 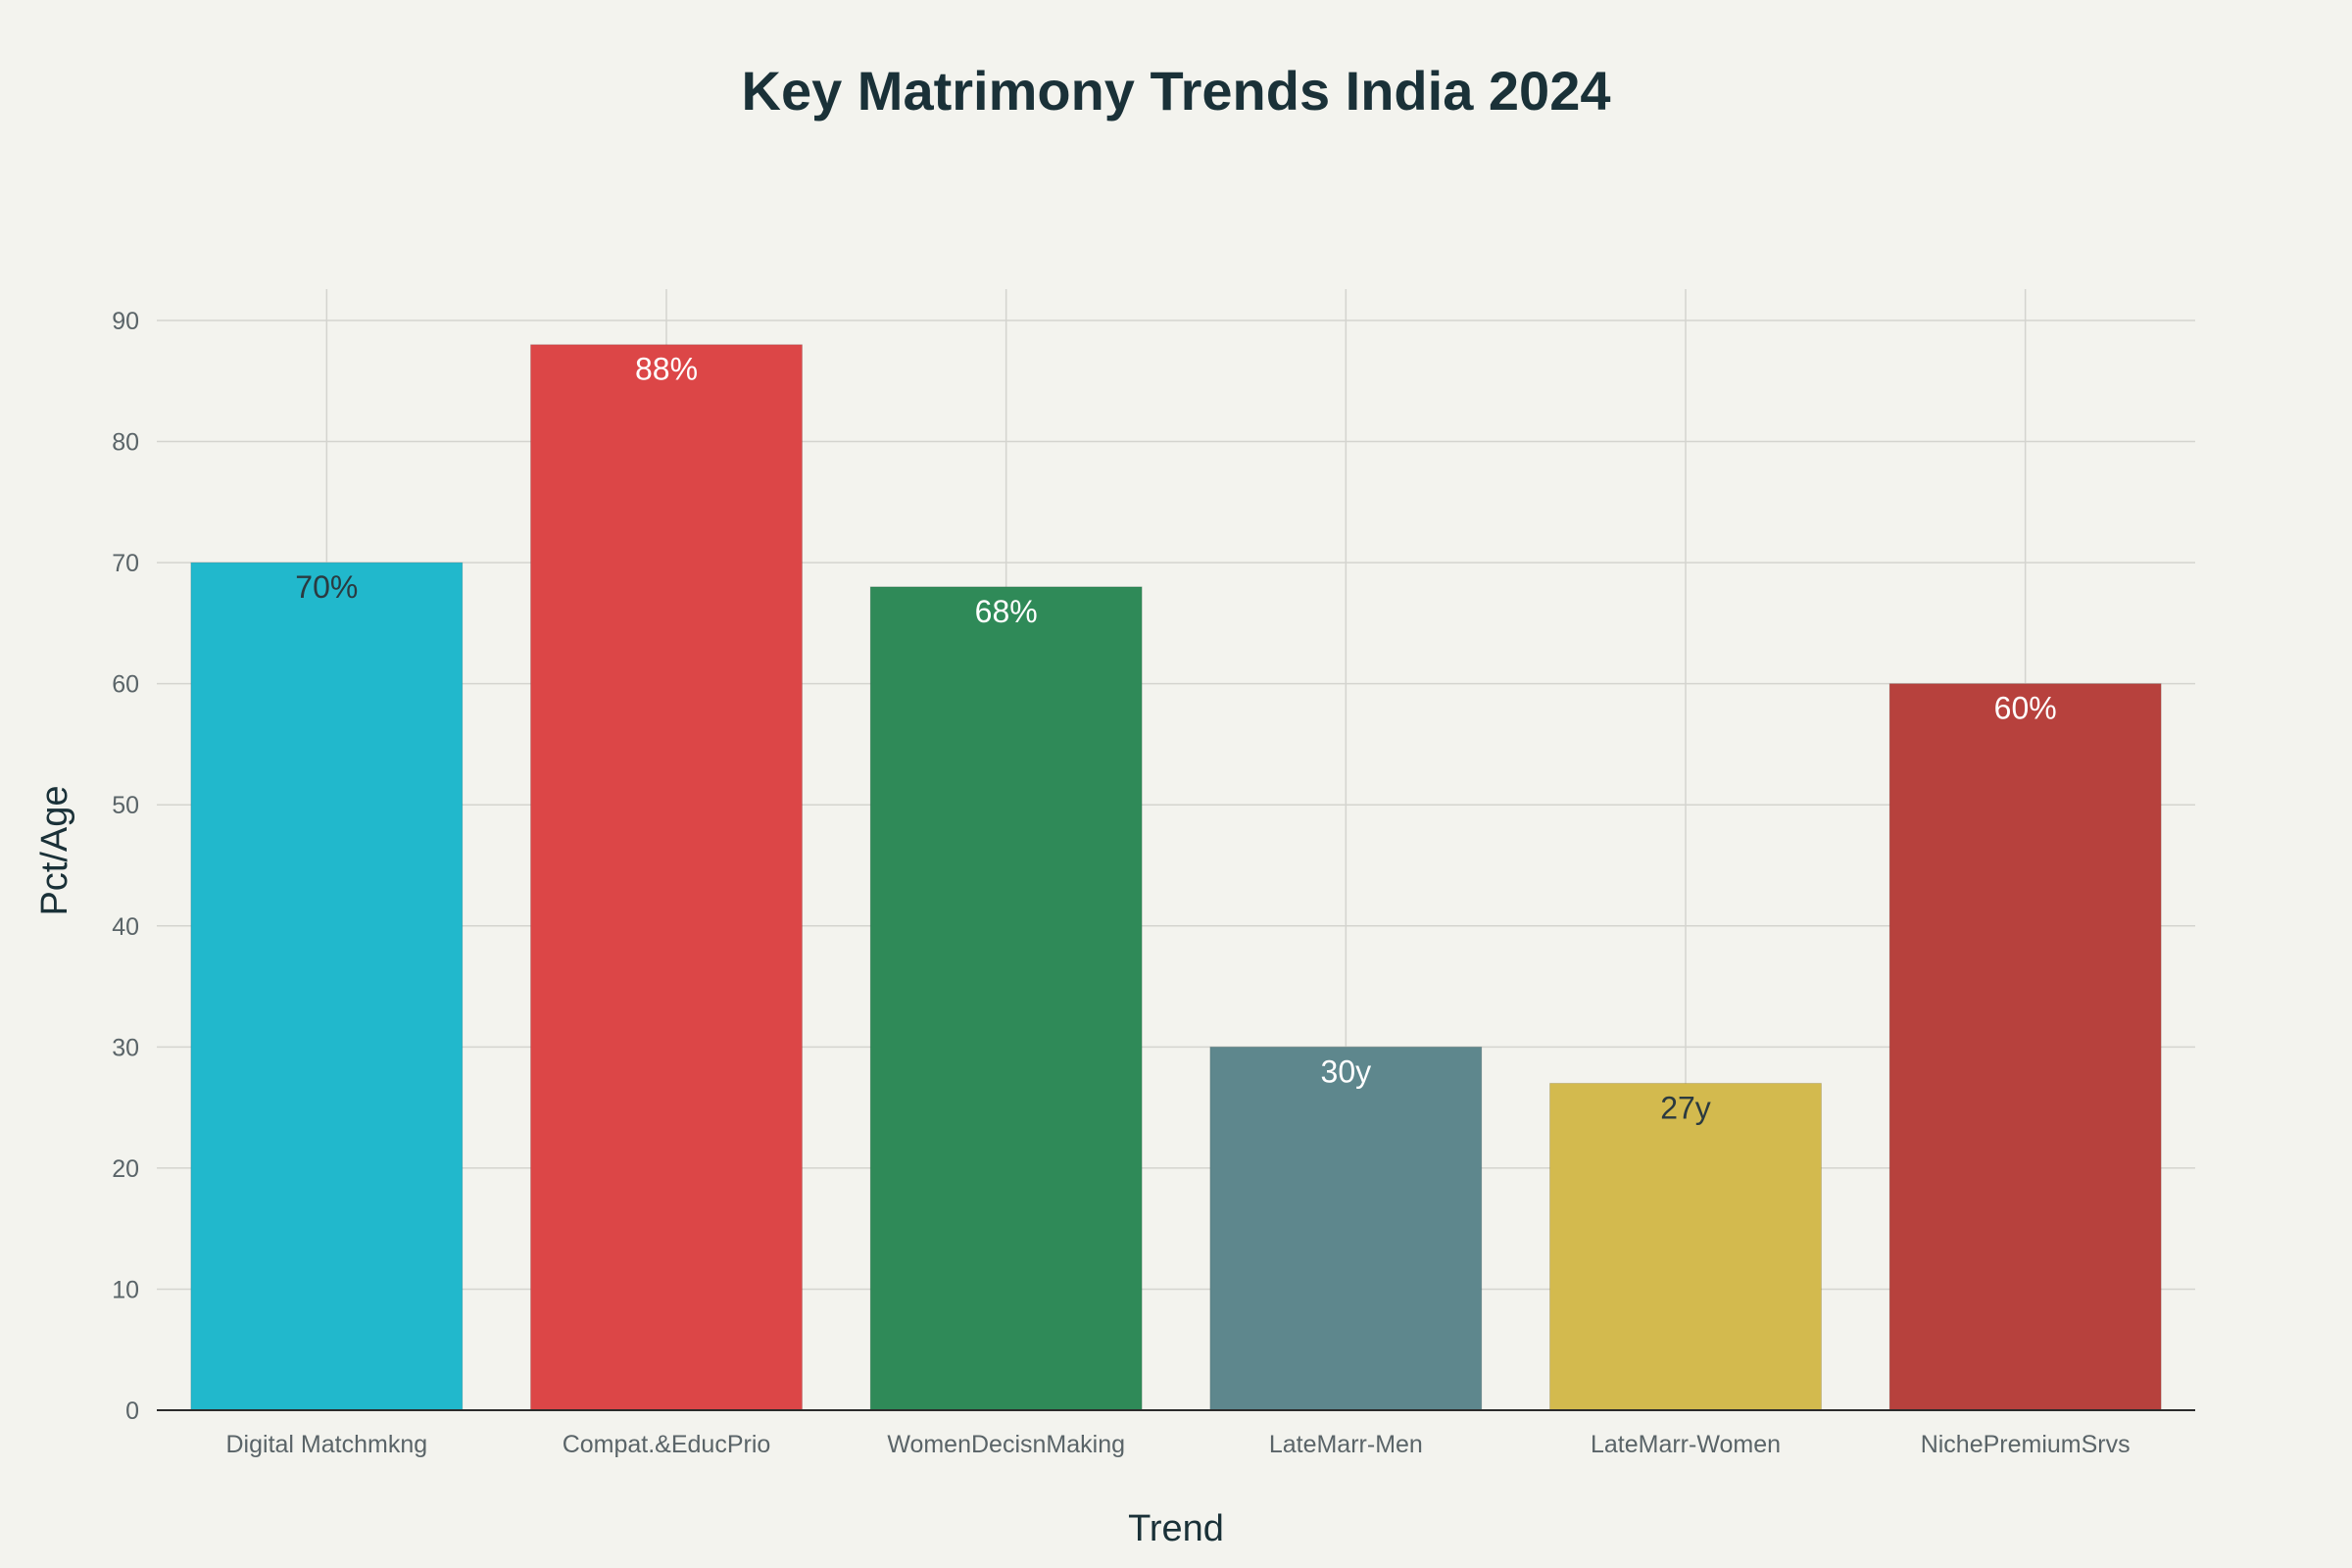 I want to click on y-tick-label: 30, so click(x=126, y=1047).